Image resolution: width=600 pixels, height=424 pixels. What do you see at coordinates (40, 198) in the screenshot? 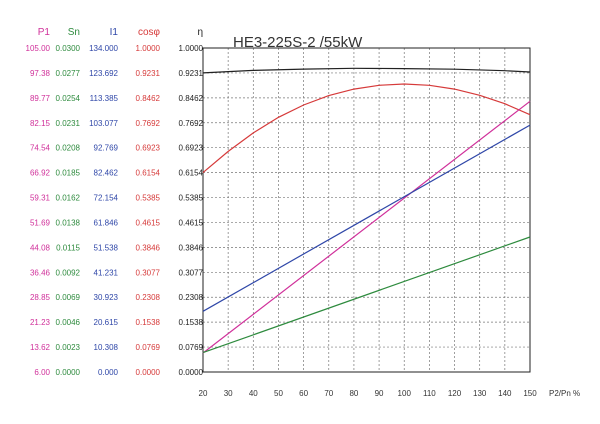
I see `y-tick-label: 59.31` at bounding box center [40, 198].